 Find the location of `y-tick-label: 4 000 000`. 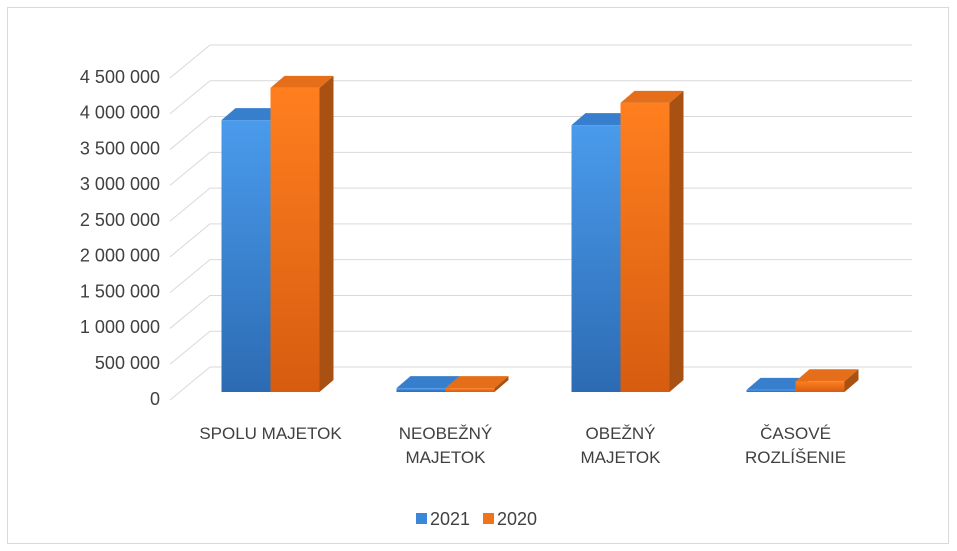

y-tick-label: 4 000 000 is located at coordinates (120, 113).